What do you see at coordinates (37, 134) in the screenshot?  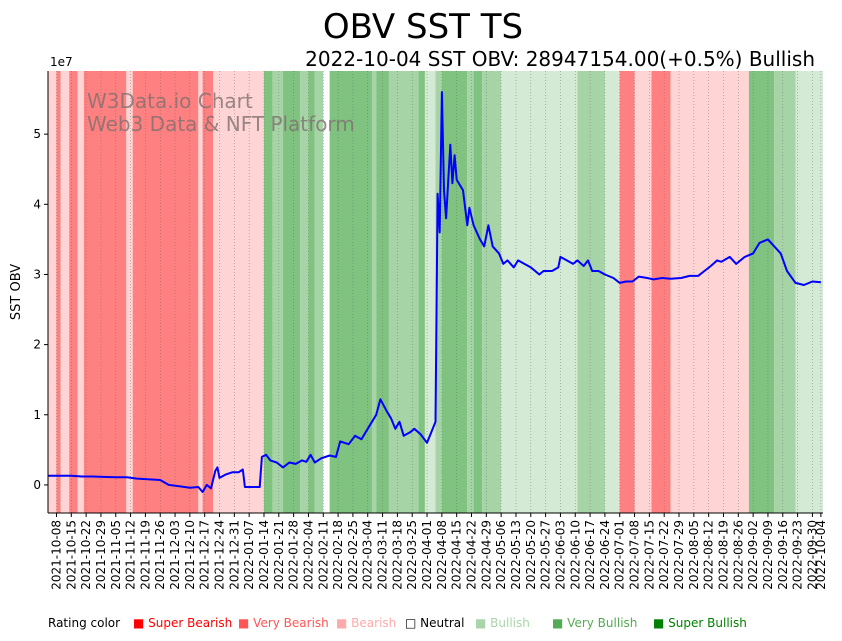 I see `y-tick-label: 5` at bounding box center [37, 134].